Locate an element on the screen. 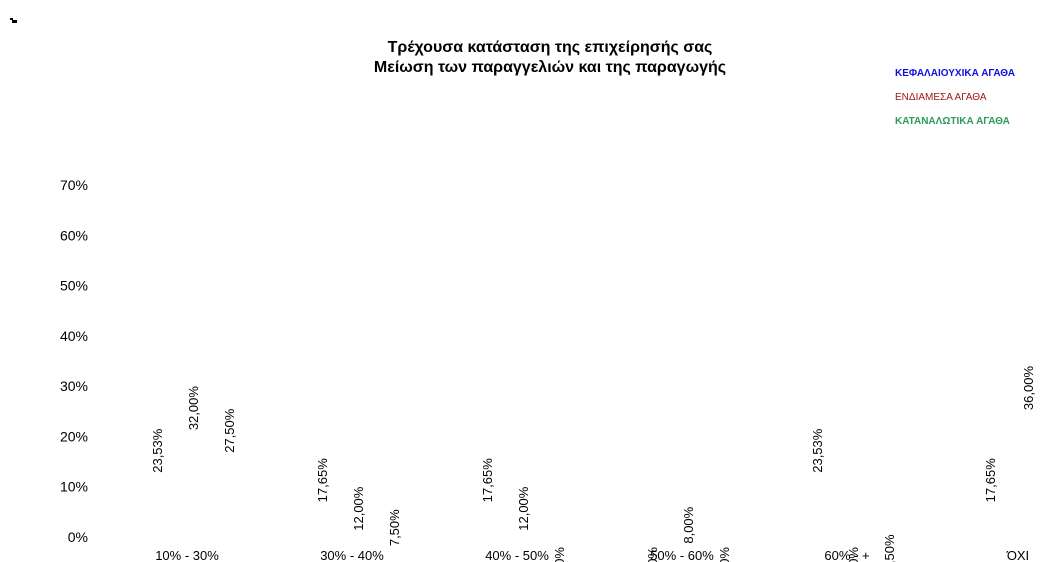 The height and width of the screenshot is (562, 1052). corner-mark-icon is located at coordinates (13, 16).